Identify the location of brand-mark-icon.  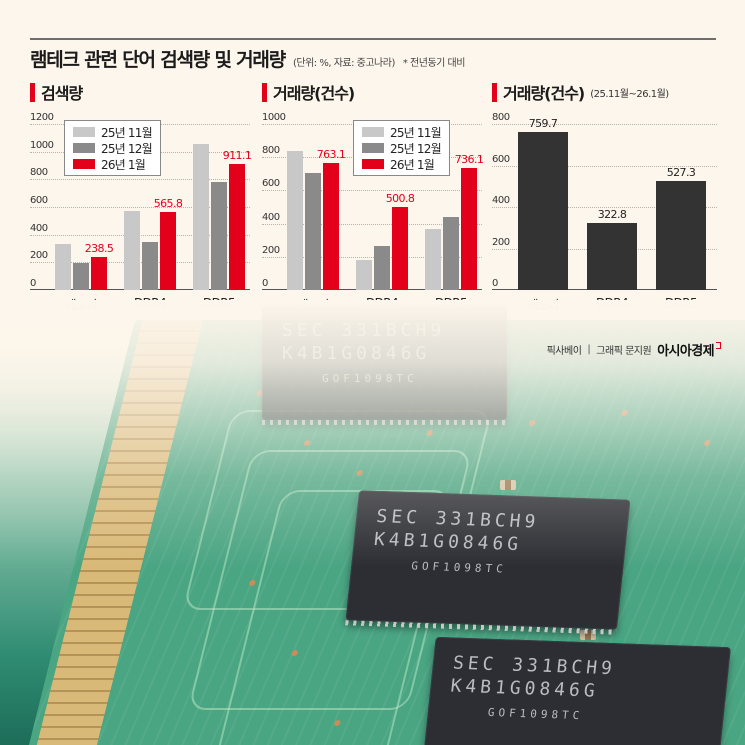
(718, 345).